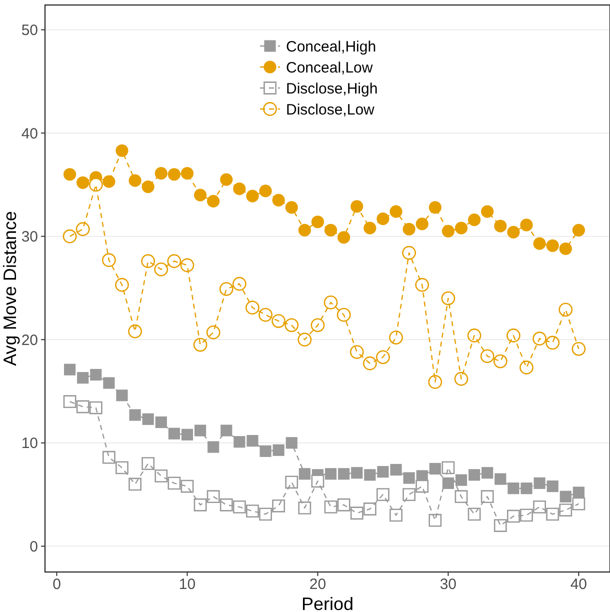  Describe the element at coordinates (29, 340) in the screenshot. I see `y-tick-label: 20` at that location.